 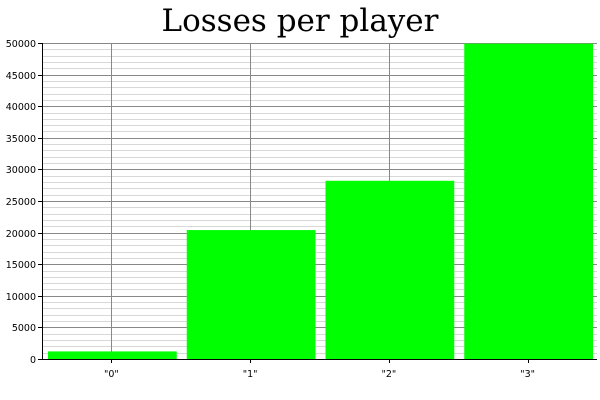 I want to click on y-tick-label: 45000, so click(x=21, y=76).